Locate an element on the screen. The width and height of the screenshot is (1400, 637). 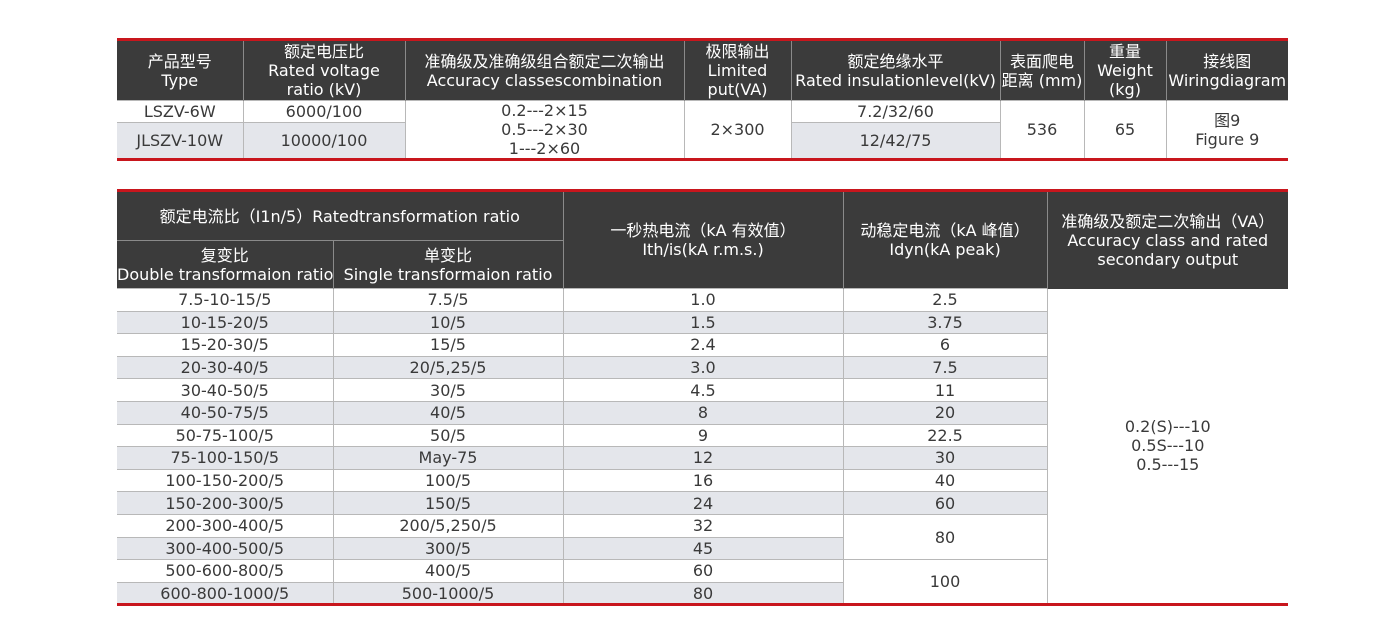
cell-thermal-current: 45 is located at coordinates (703, 548).